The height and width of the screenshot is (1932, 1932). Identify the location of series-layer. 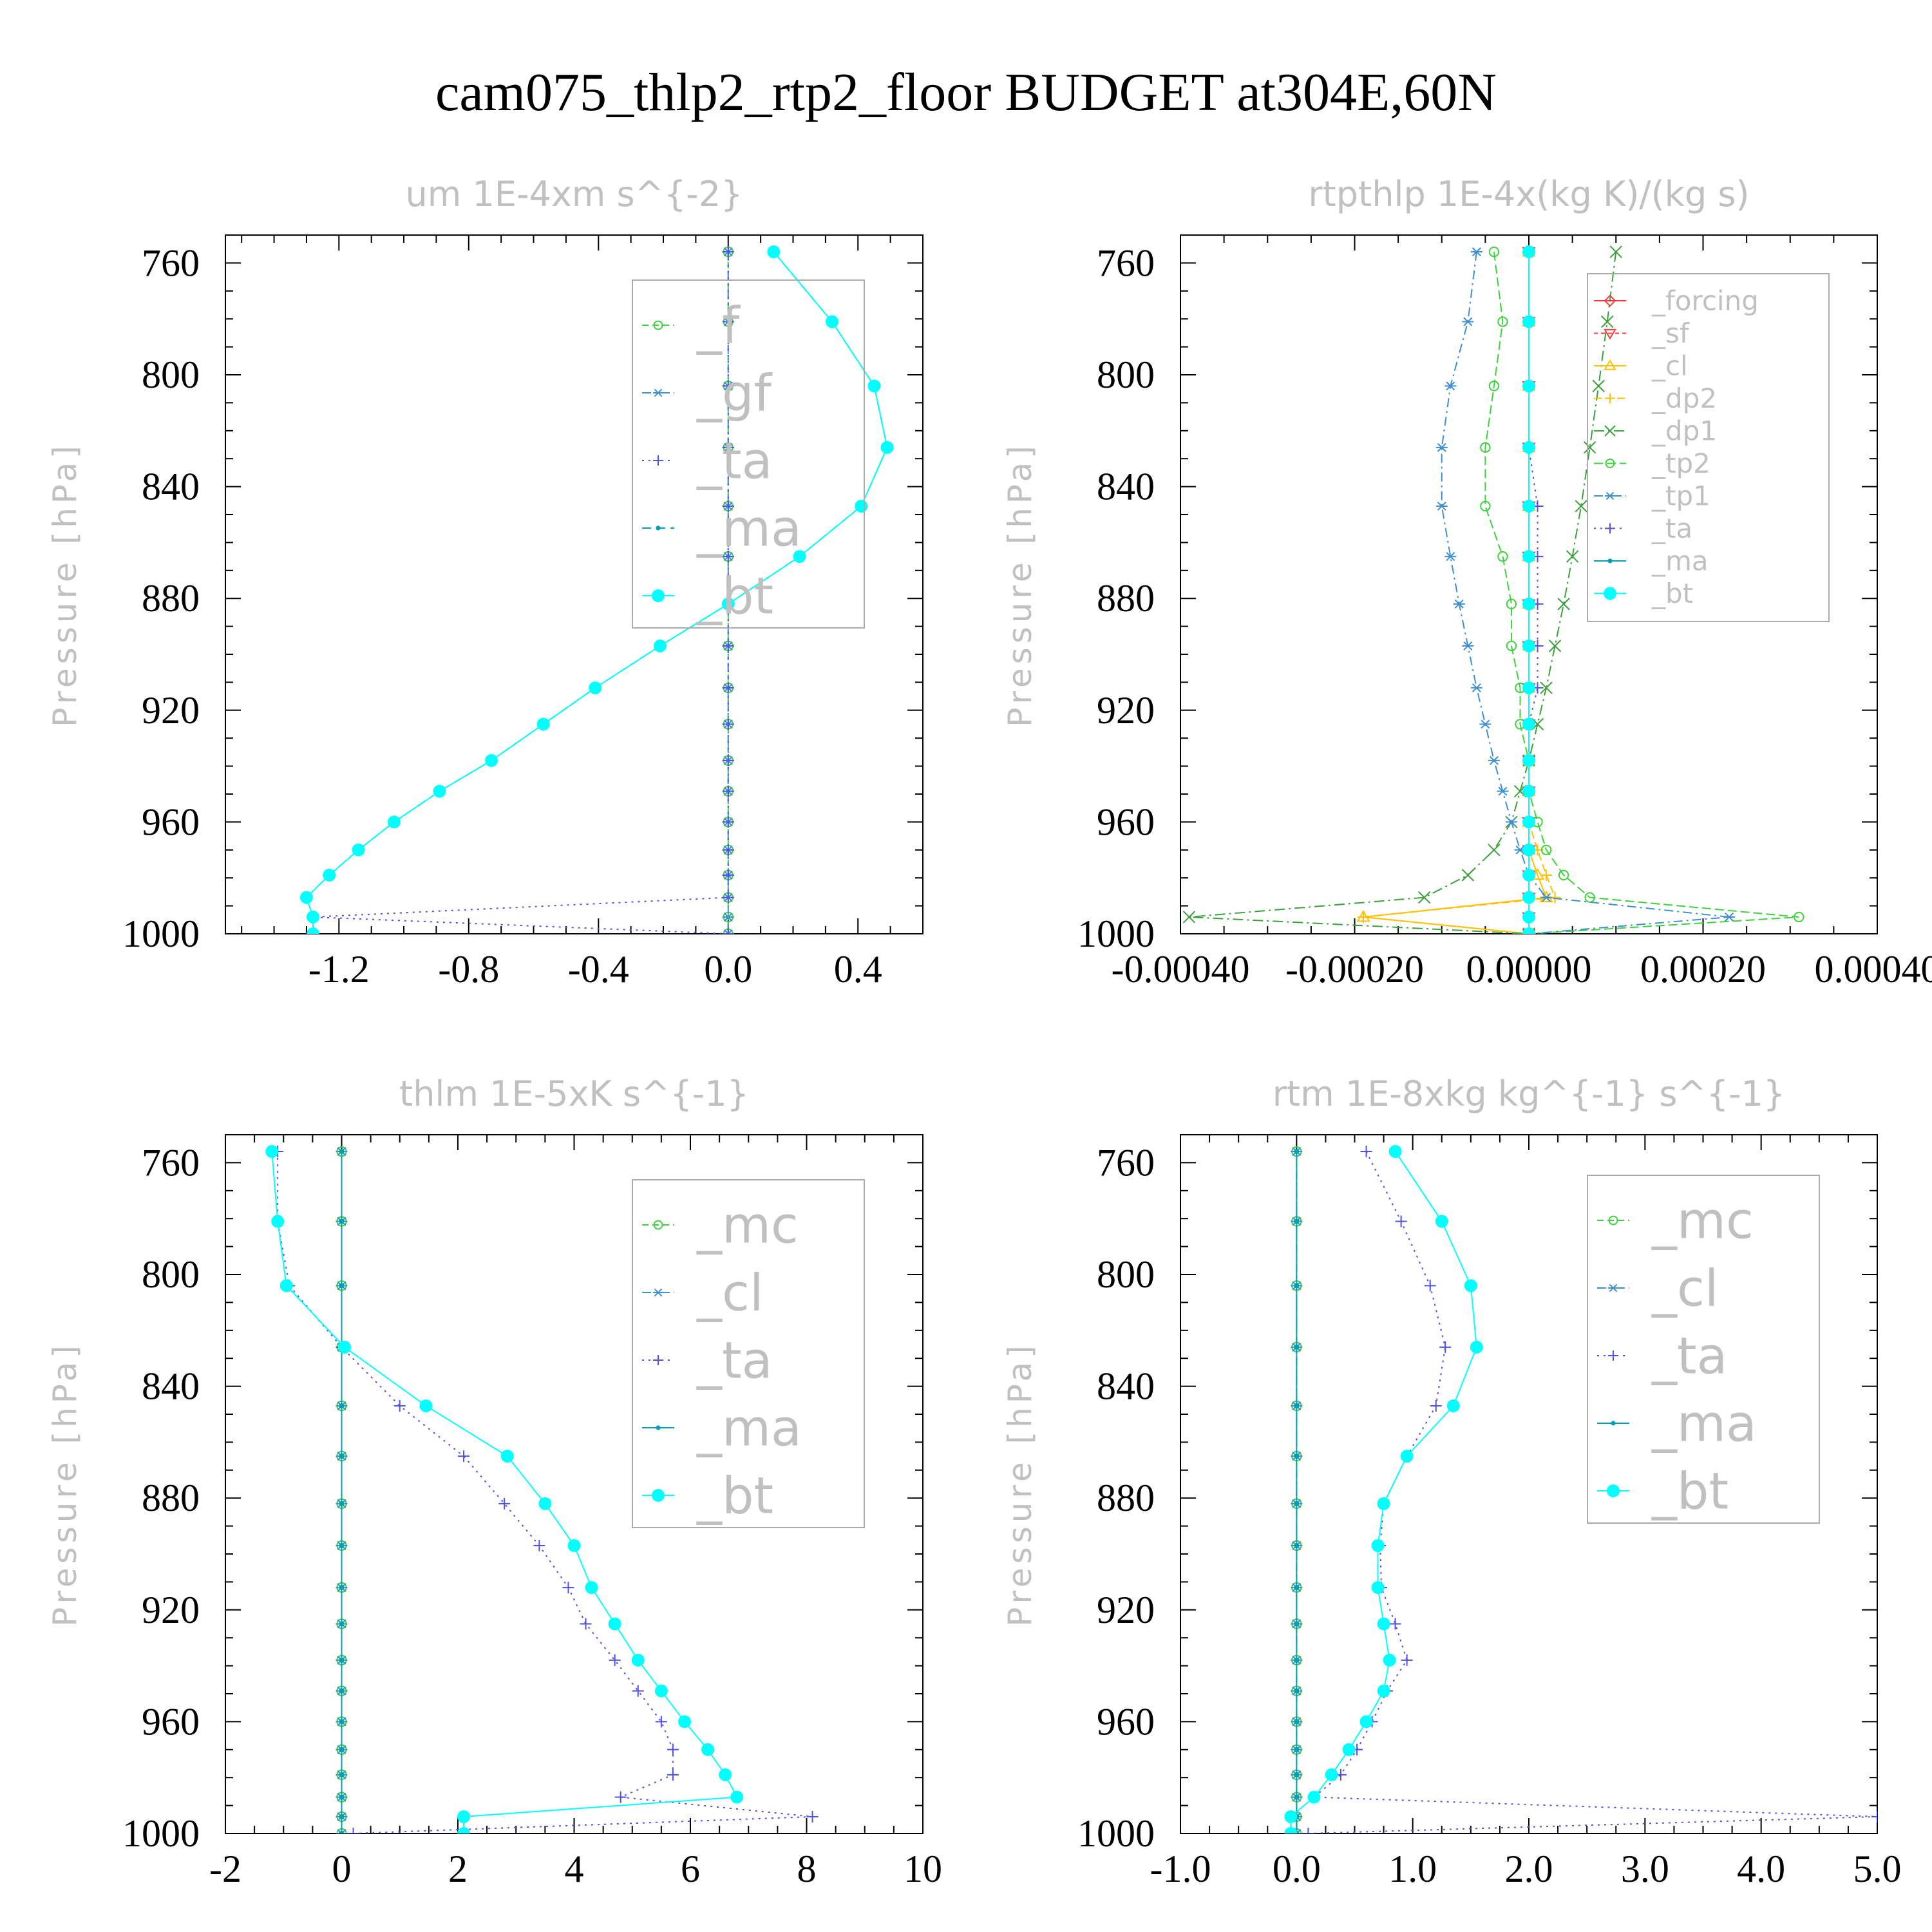
(1493, 589).